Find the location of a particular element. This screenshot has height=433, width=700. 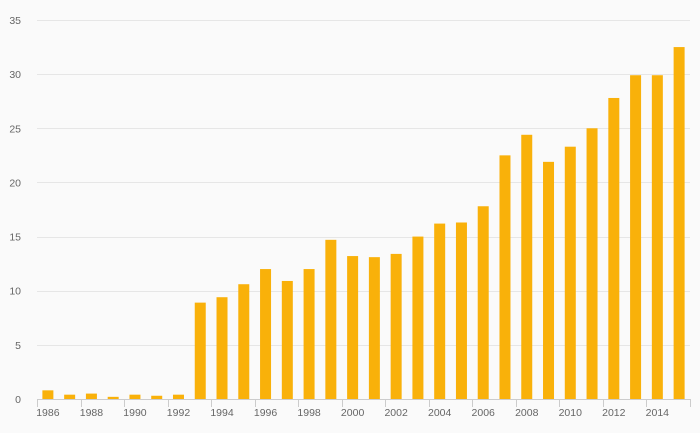

x-tick-label: 1996 is located at coordinates (266, 413).